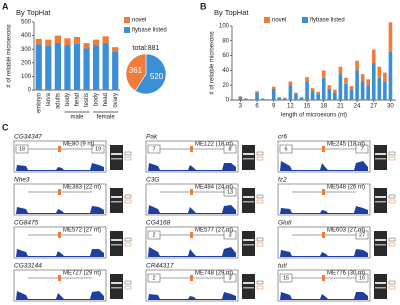  I want to click on y-tick-label: 200, so click(26, 63).